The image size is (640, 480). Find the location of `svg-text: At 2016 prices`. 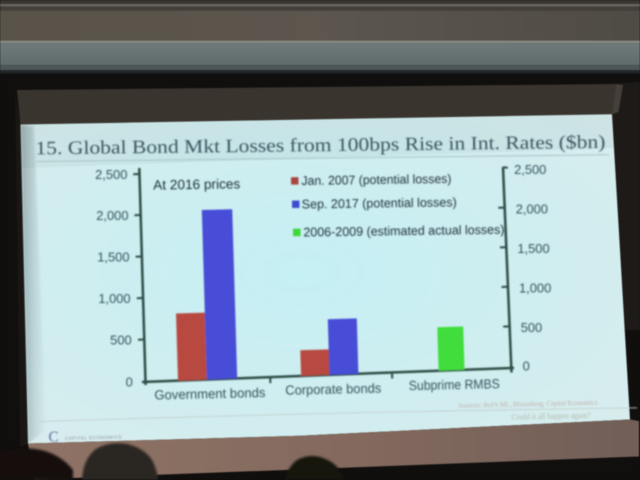

svg-text: At 2016 prices is located at coordinates (196, 184).